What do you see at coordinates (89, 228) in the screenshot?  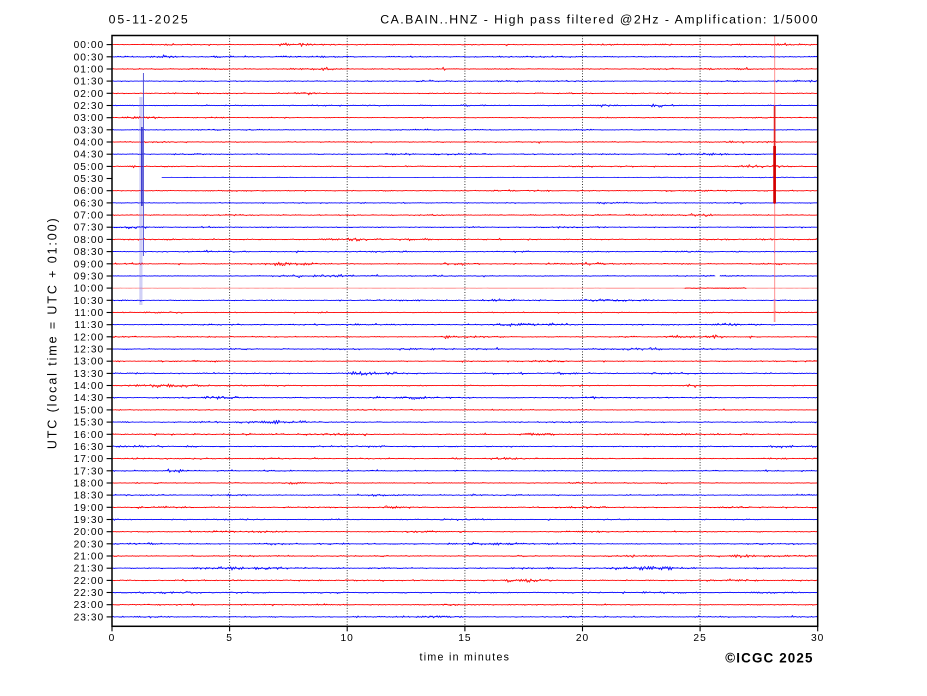 I see `svg-text: 07:30` at bounding box center [89, 228].